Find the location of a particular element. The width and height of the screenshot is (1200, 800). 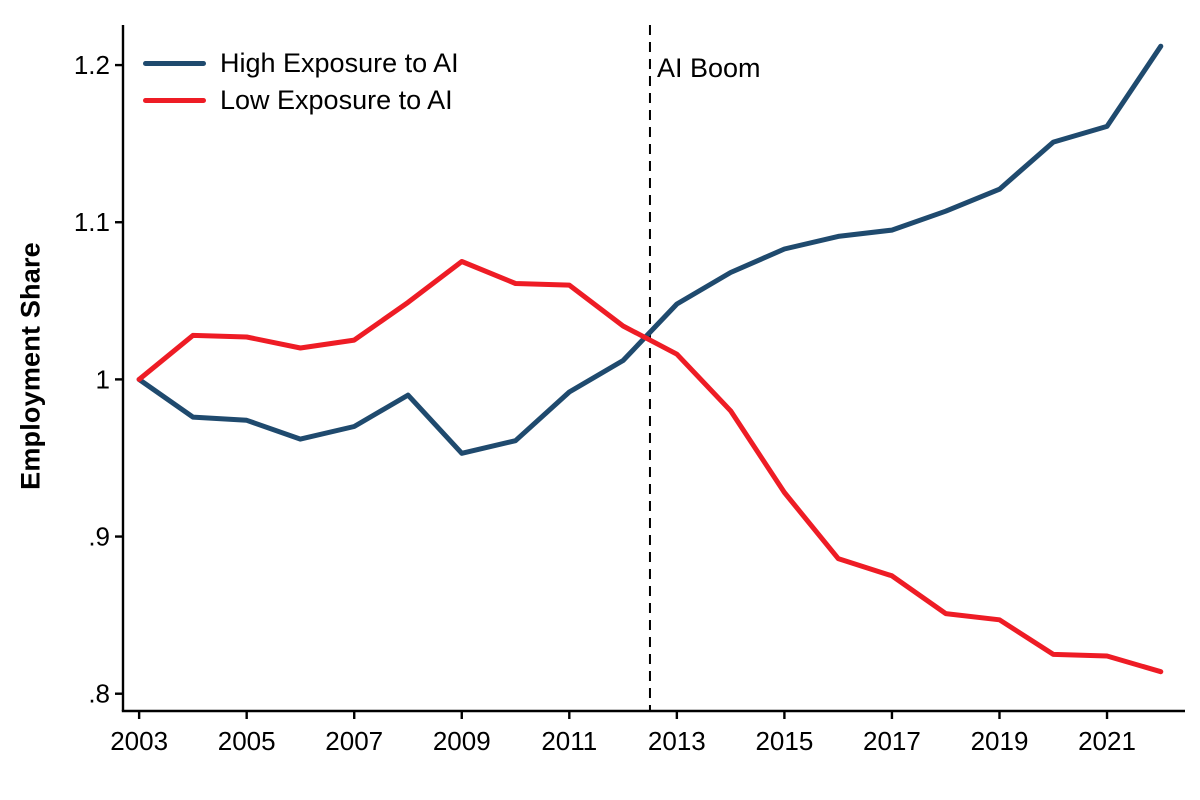

x-tick-label: 2003 is located at coordinates (139, 741).